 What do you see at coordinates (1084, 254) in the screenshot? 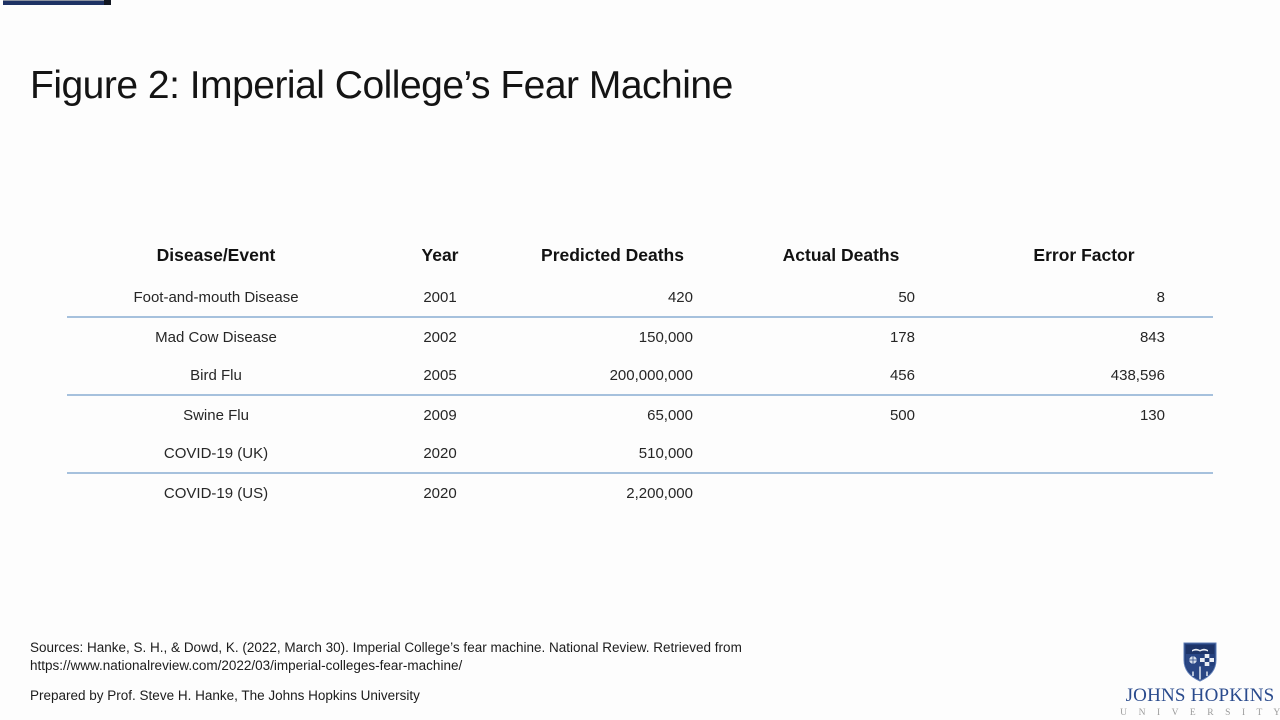
I see `column-header-error-factor: Error Factor` at bounding box center [1084, 254].